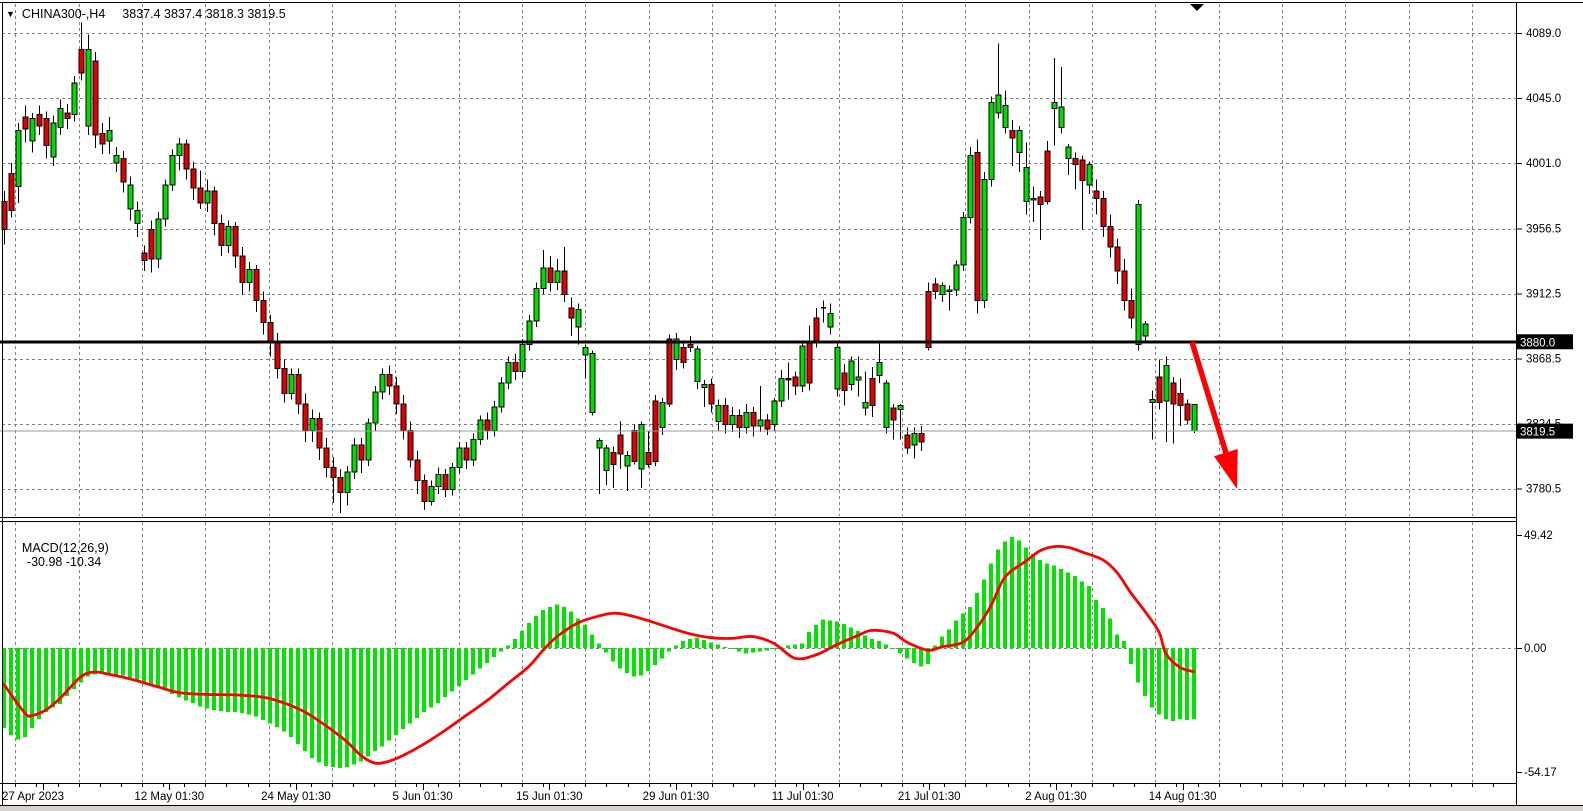  I want to click on price-tick-label: 4089.0, so click(1543, 34).